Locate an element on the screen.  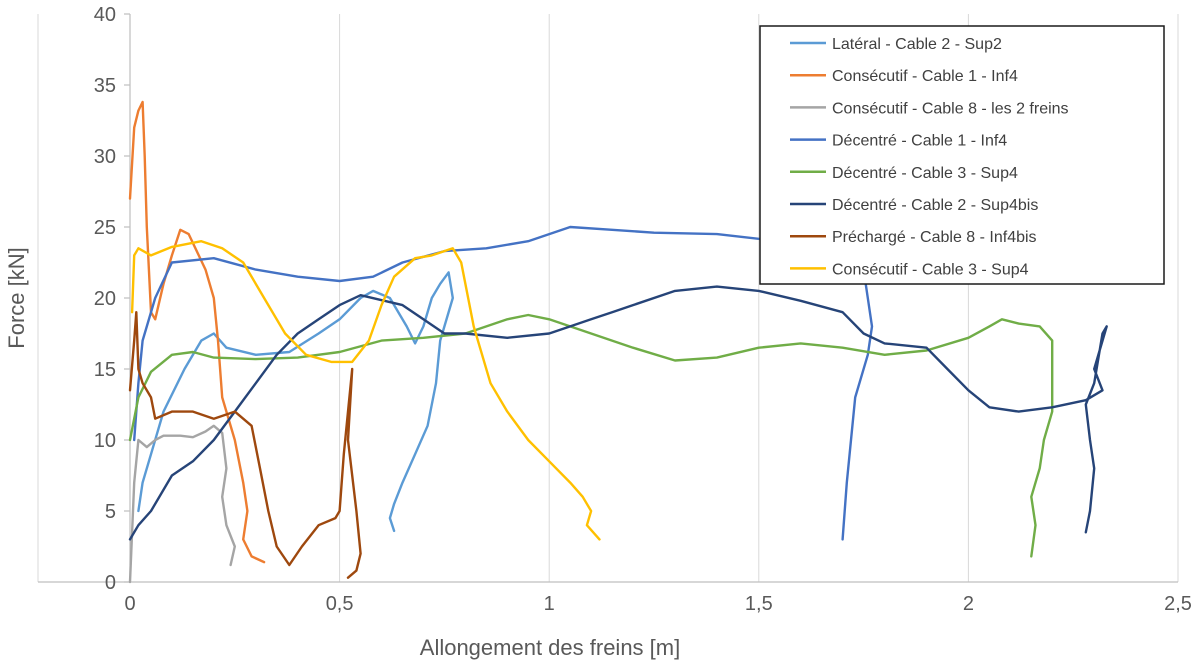
y-tick-label: 5 is located at coordinates (110, 512).